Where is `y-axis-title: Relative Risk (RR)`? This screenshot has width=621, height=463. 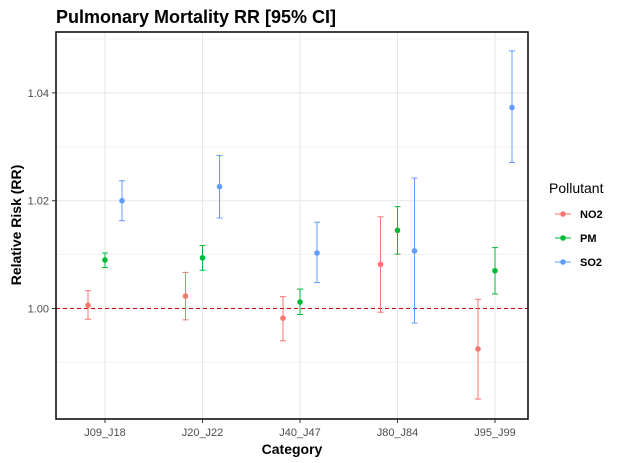 y-axis-title: Relative Risk (RR) is located at coordinates (16, 225).